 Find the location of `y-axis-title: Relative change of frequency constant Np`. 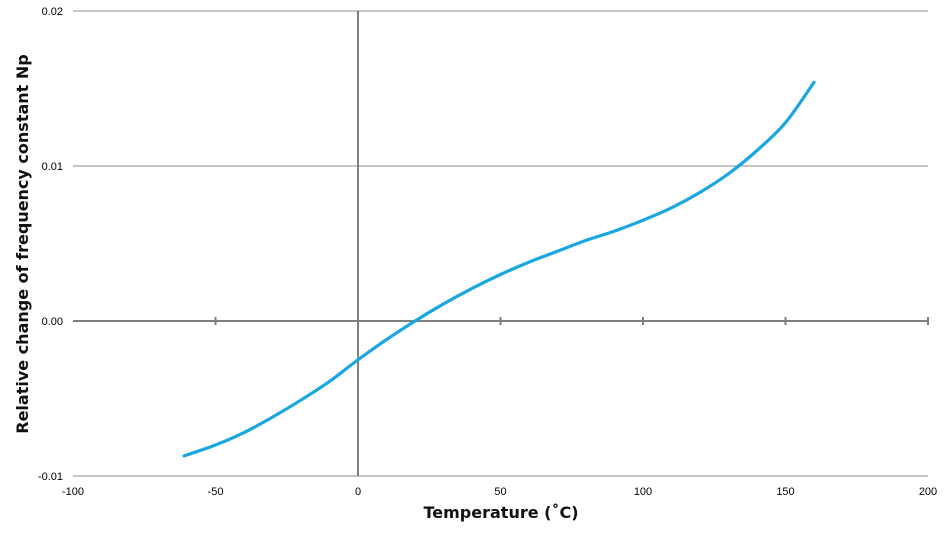

y-axis-title: Relative change of frequency constant Np is located at coordinates (22, 243).